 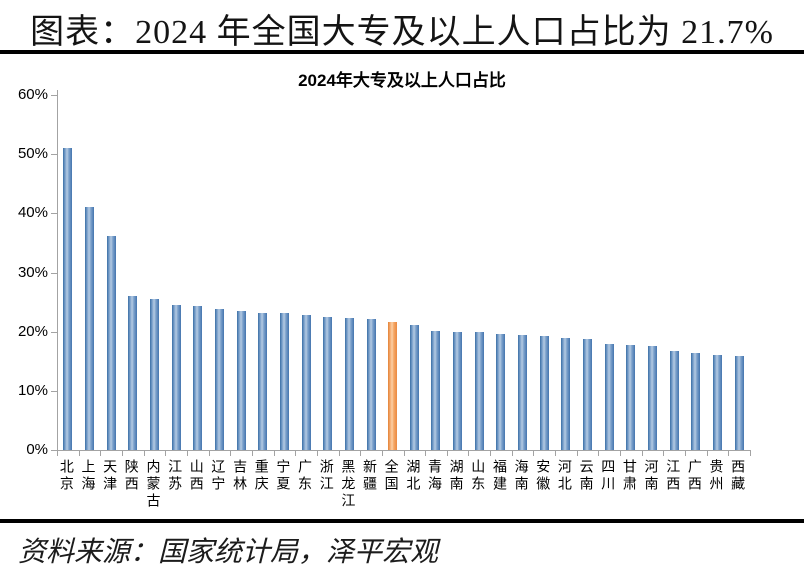 What do you see at coordinates (37, 449) in the screenshot?
I see `y-tick-label: 0%` at bounding box center [37, 449].